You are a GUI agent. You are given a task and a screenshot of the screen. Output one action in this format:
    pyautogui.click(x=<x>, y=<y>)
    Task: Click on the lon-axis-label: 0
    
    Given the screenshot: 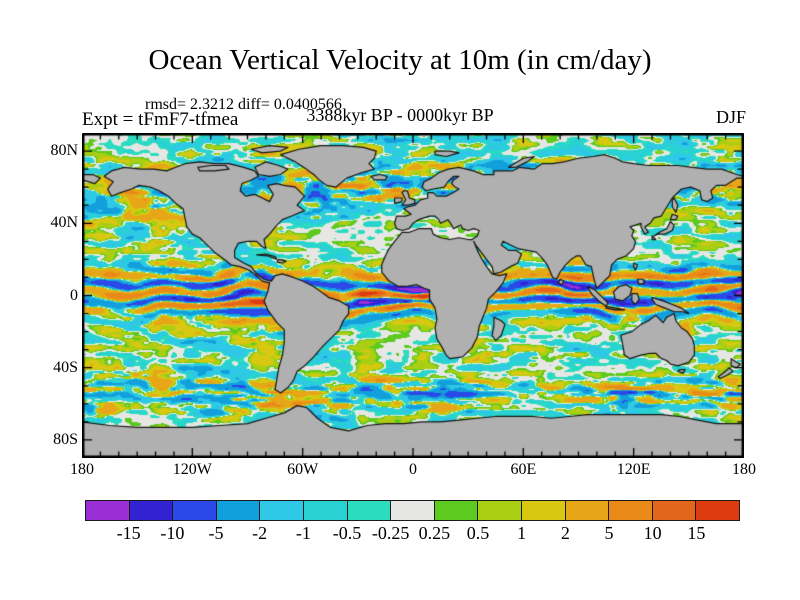 What is the action you would take?
    pyautogui.click(x=413, y=469)
    